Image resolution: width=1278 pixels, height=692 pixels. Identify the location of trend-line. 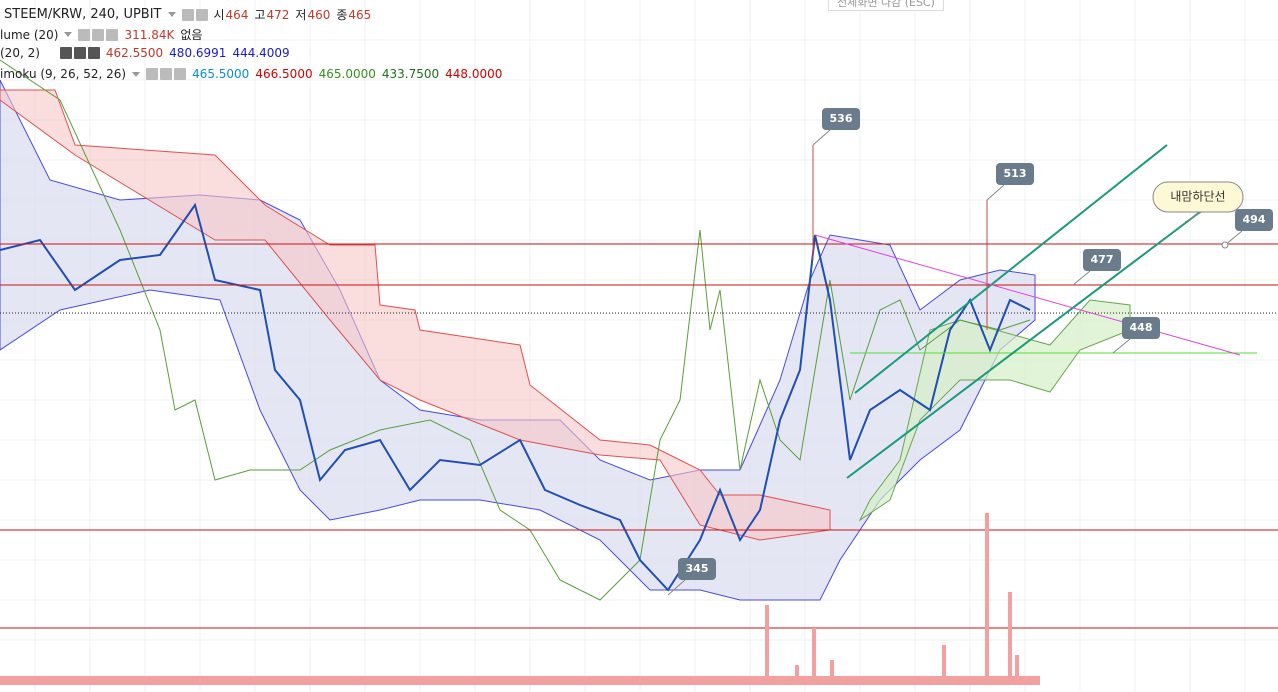
(1027, 295).